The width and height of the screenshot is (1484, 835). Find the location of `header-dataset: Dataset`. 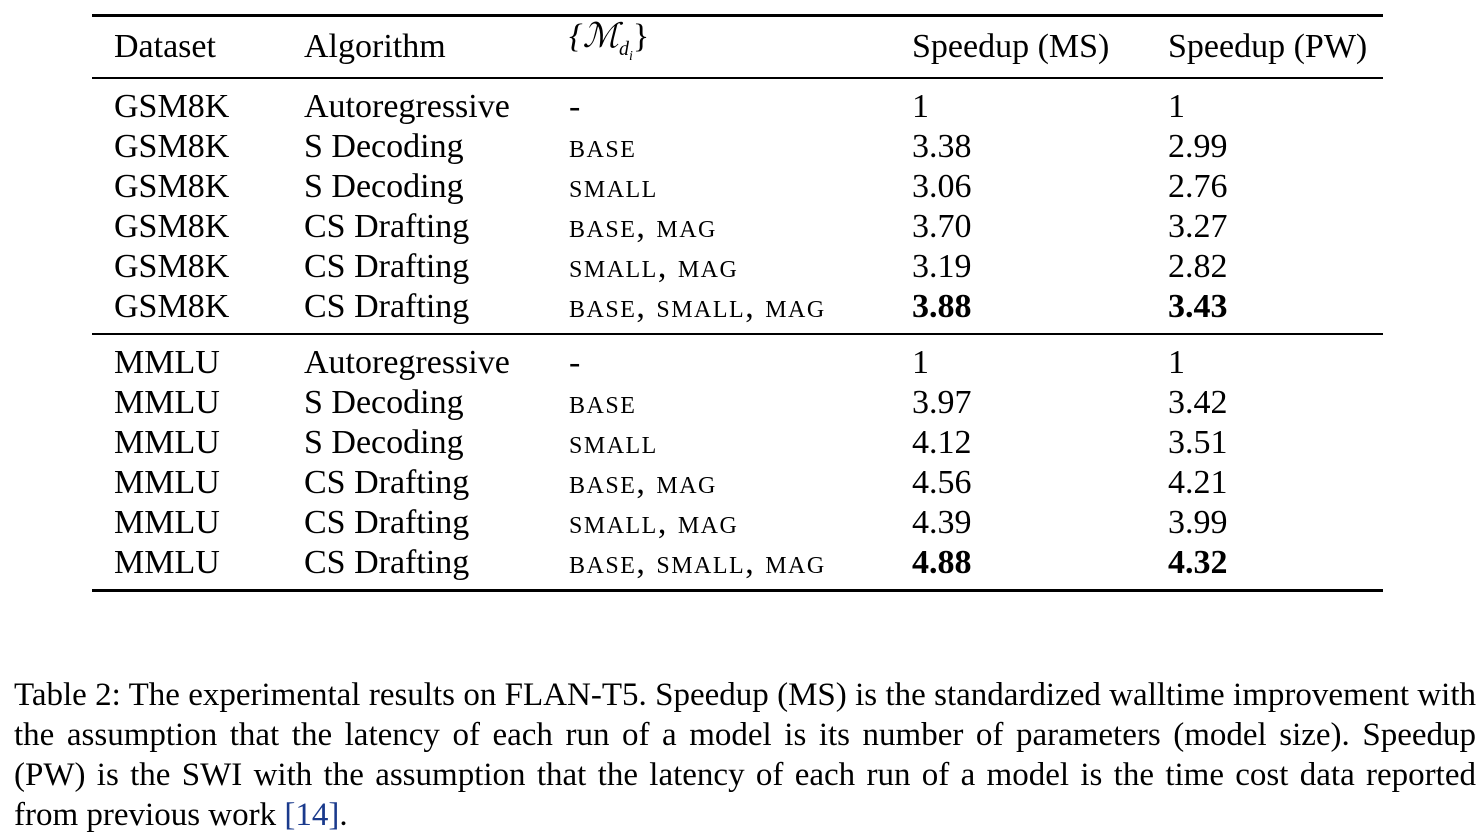

header-dataset: Dataset is located at coordinates (165, 46).